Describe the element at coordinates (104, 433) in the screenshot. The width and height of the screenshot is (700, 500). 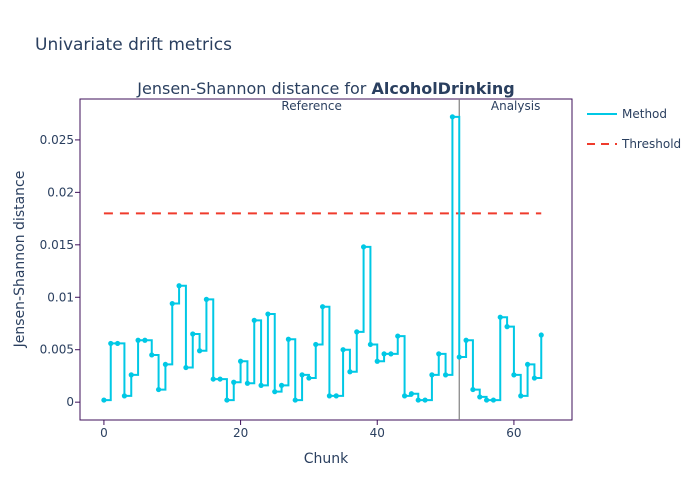
I see `x-tick-label: 0` at that location.